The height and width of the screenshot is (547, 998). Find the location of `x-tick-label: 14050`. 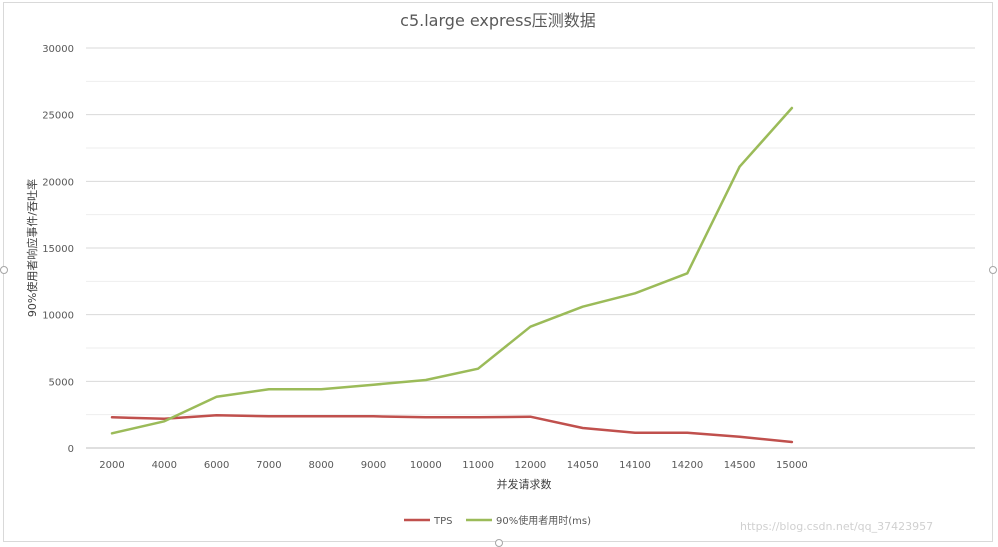

x-tick-label: 14050 is located at coordinates (583, 465).